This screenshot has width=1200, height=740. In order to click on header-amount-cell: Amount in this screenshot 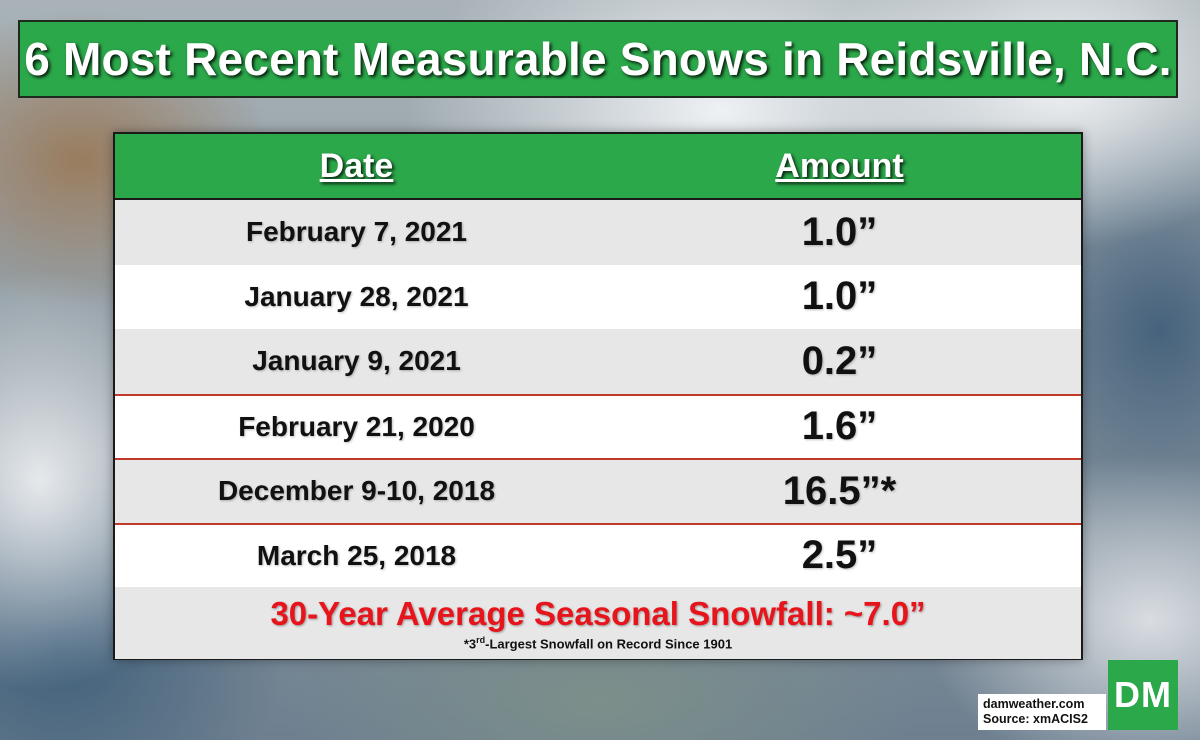, I will do `click(839, 166)`.